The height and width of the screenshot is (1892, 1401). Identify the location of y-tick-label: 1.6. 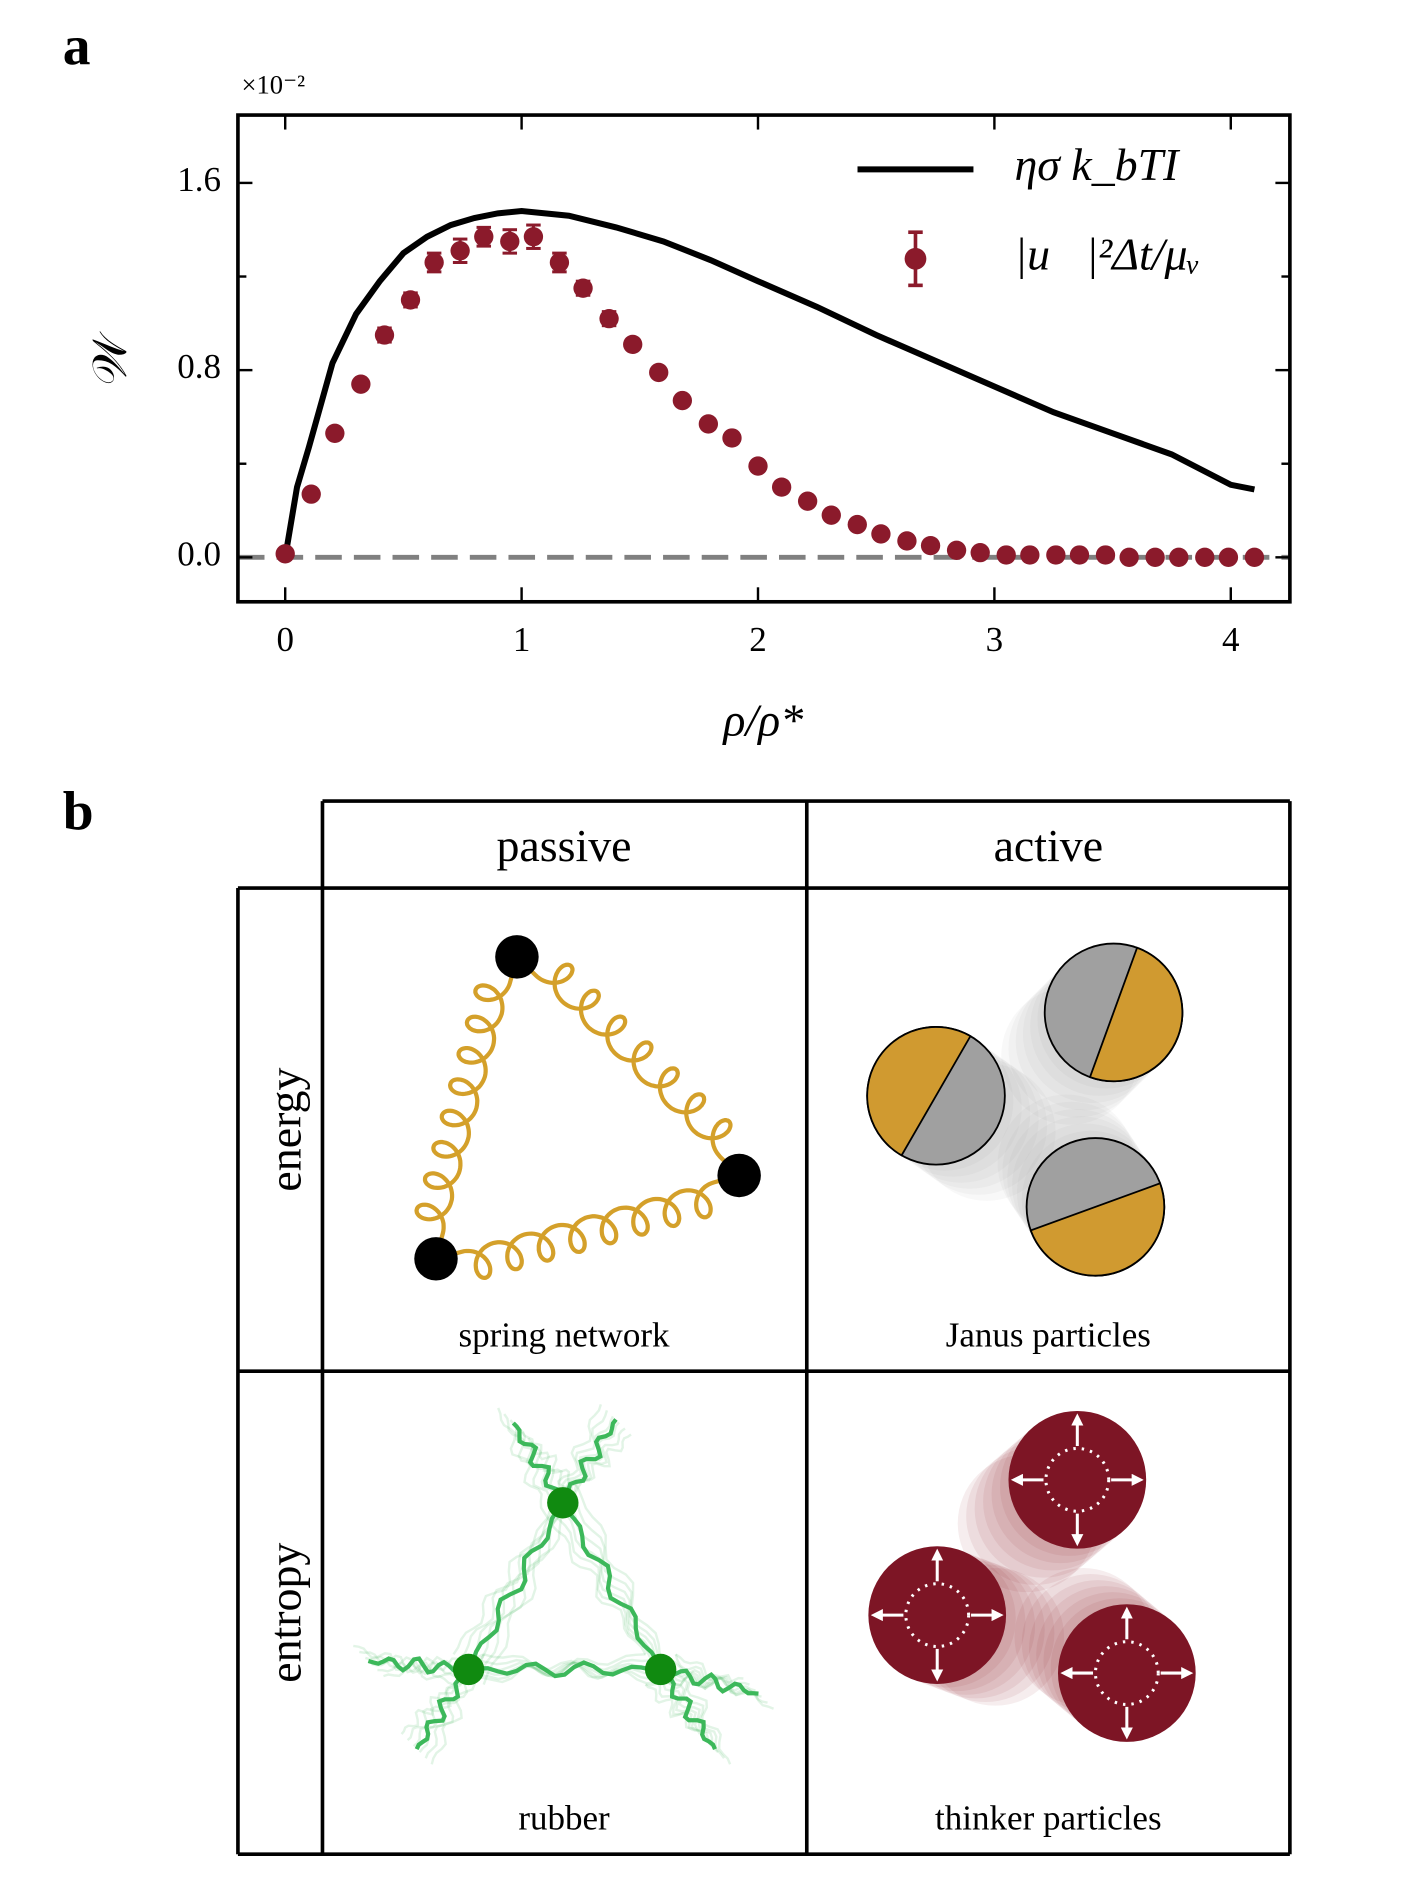
(199, 179).